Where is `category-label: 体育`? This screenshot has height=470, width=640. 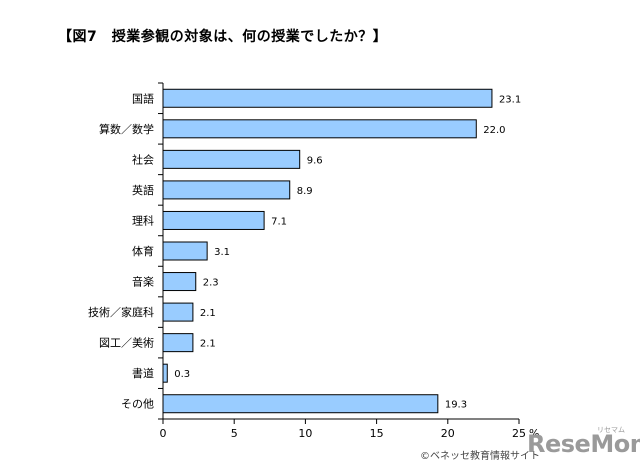
category-label: 体育 is located at coordinates (143, 251).